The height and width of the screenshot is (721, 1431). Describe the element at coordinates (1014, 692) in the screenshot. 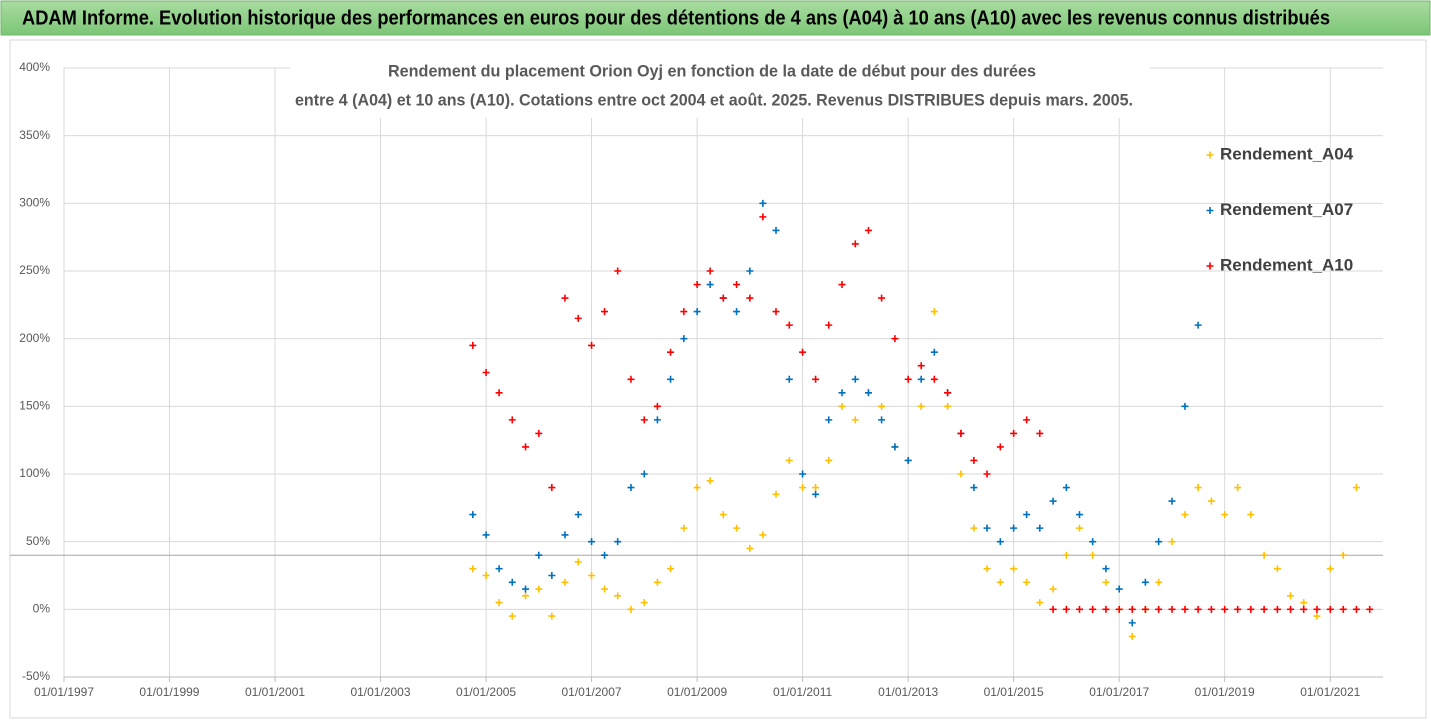

I see `x-tick-label: 01/01/2015` at that location.